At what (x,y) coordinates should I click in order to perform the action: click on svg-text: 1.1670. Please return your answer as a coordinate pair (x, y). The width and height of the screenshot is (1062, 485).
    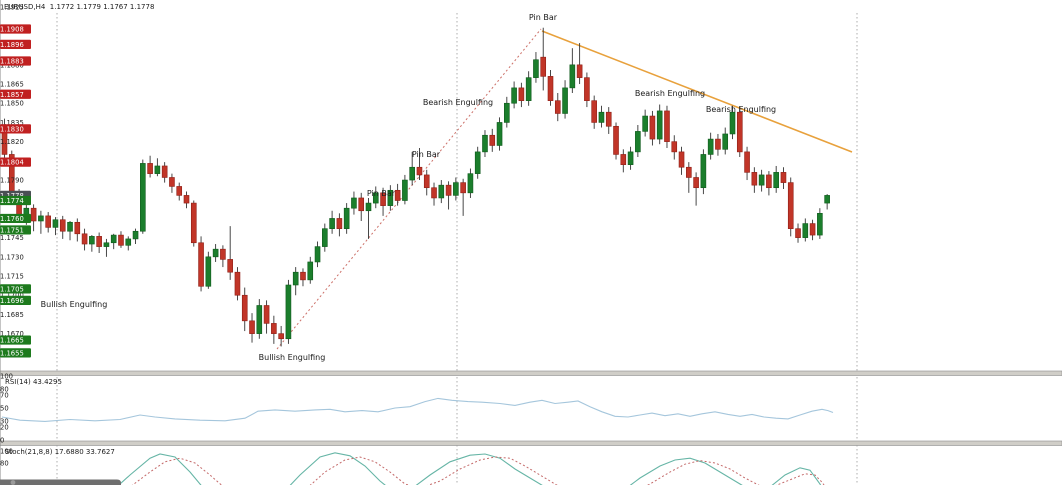
    Looking at the image, I should click on (12, 334).